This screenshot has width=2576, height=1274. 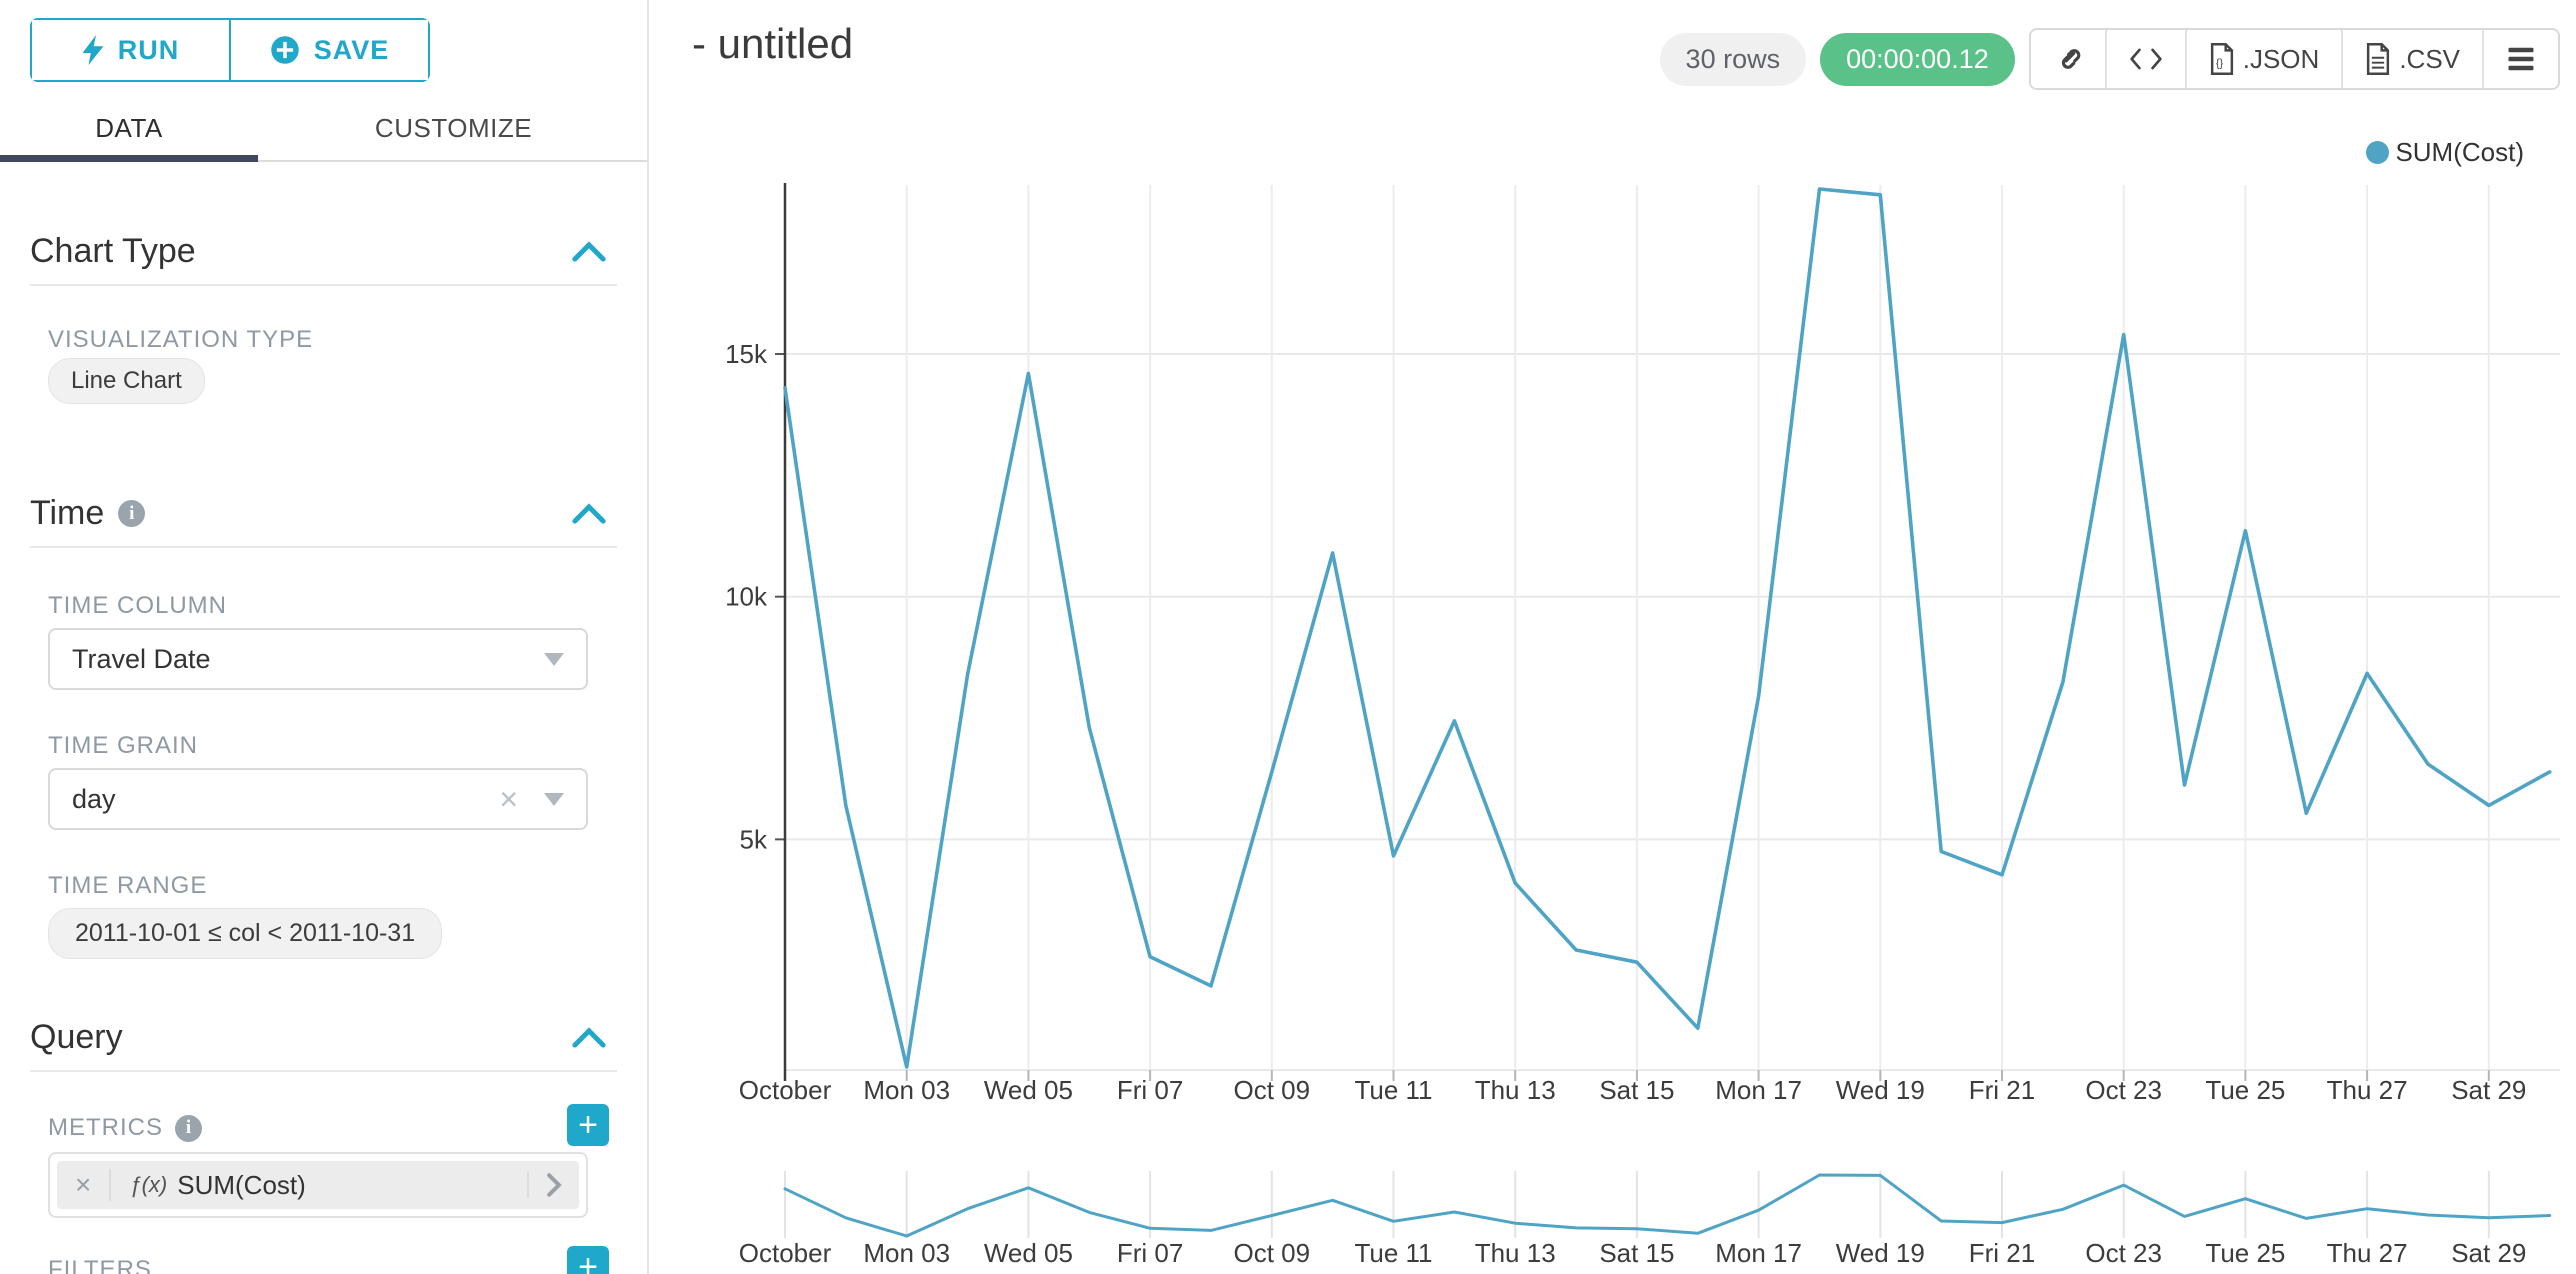 I want to click on x-tick-label: Fri 07, so click(x=1150, y=1090).